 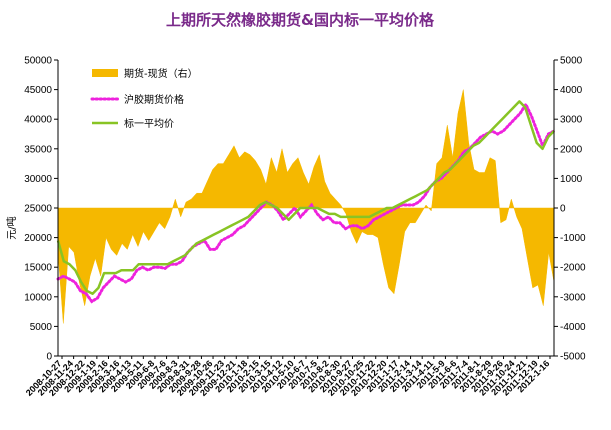 I want to click on right-tick-label: -1000, so click(x=573, y=238).